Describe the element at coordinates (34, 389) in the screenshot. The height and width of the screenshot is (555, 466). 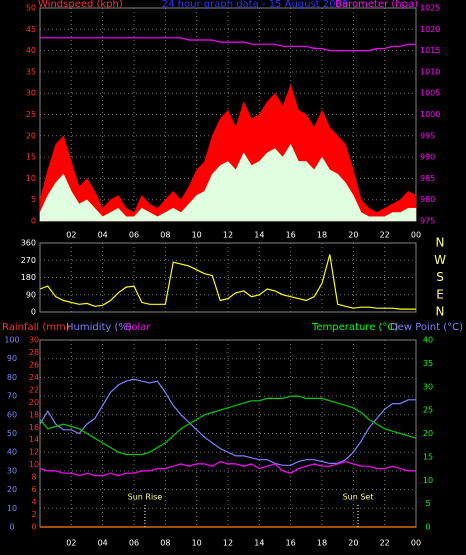
I see `y3-tick-label: 22` at that location.